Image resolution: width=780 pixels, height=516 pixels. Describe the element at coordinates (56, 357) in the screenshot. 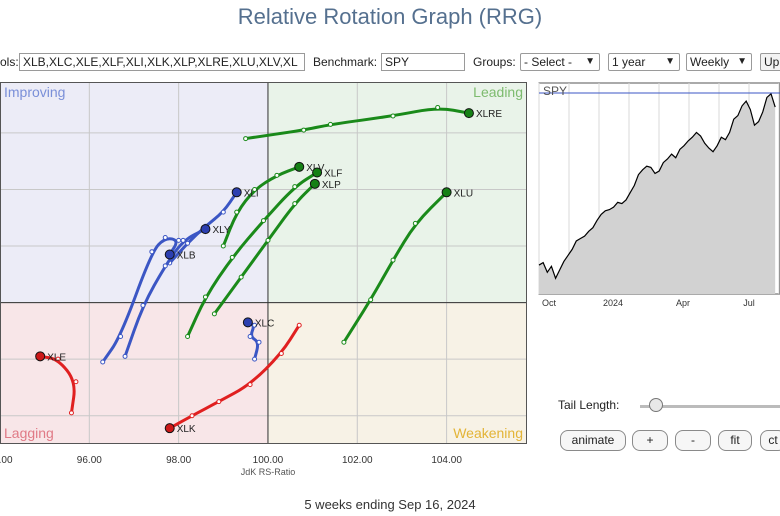

I see `tail-label: XLE` at that location.